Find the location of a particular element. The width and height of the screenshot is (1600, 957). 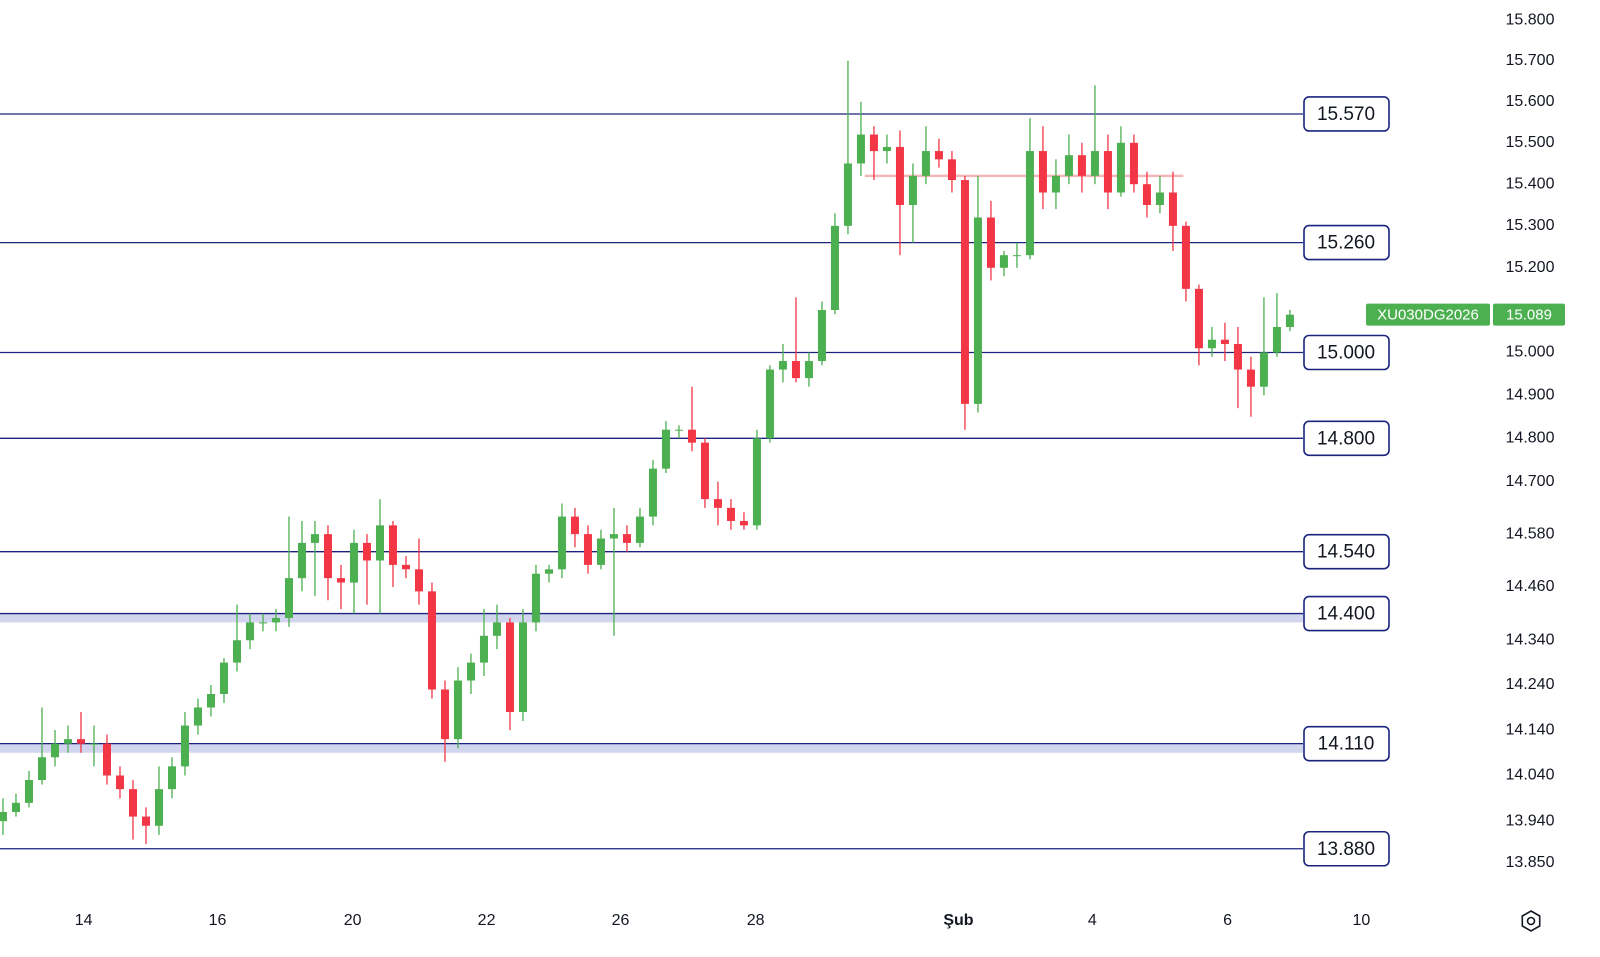

x-tick-label: 6 is located at coordinates (1227, 920).